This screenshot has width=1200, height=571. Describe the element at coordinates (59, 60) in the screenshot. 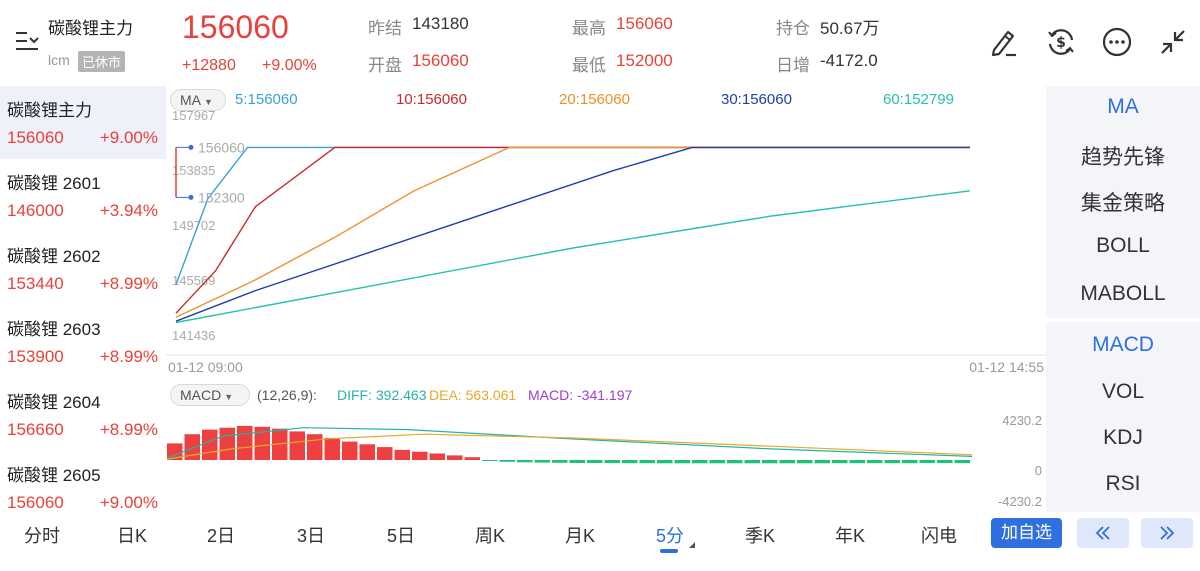

I see `instrument-code: lcm` at that location.